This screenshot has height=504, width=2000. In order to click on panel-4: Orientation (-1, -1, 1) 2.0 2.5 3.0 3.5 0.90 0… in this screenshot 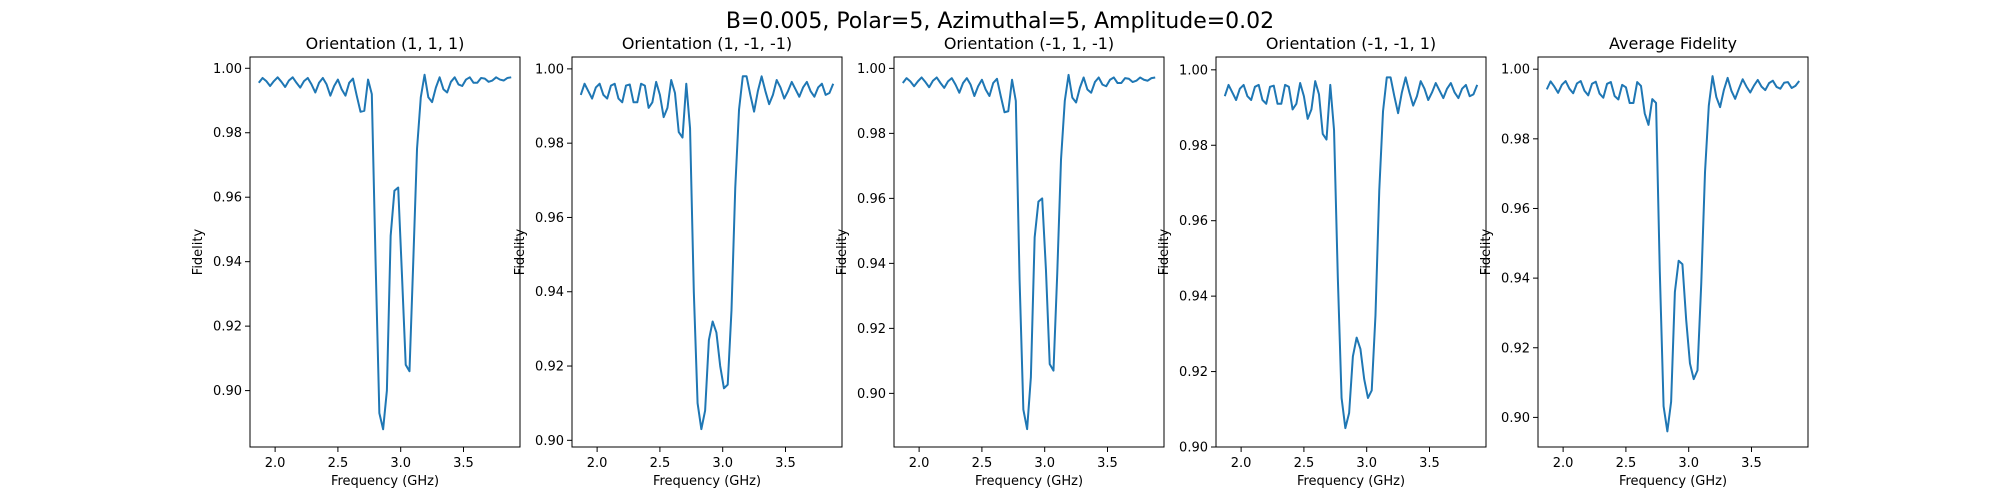, I will do `click(1322, 261)`.